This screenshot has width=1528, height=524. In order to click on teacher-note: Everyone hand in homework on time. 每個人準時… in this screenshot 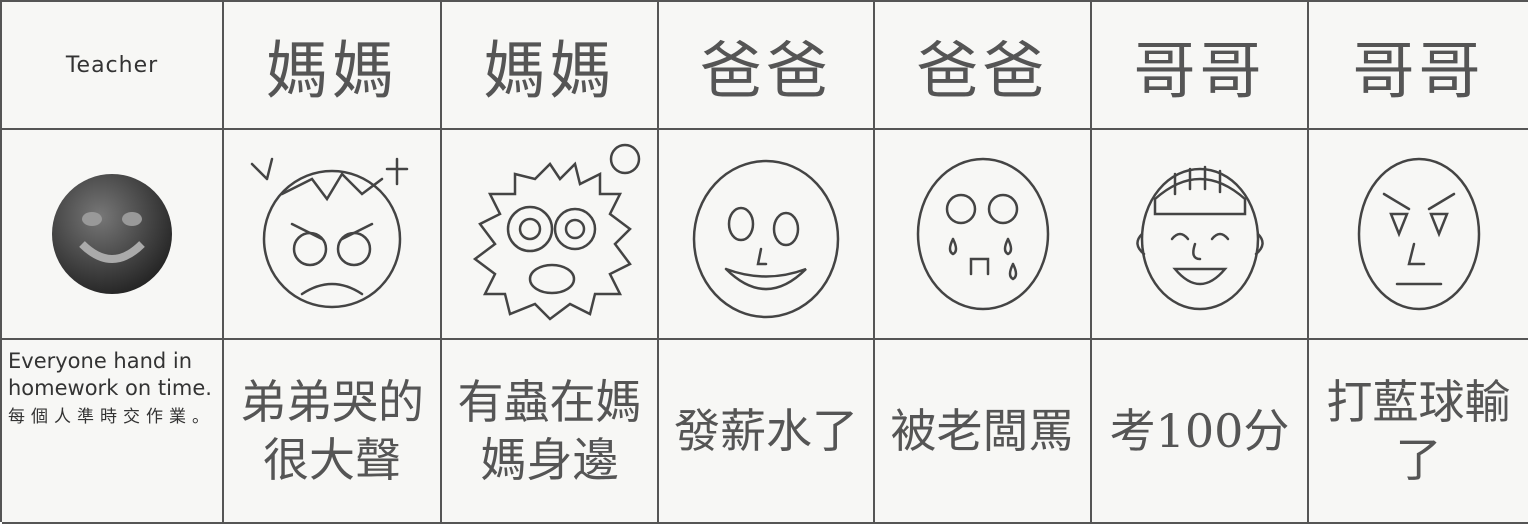, I will do `click(113, 432)`.